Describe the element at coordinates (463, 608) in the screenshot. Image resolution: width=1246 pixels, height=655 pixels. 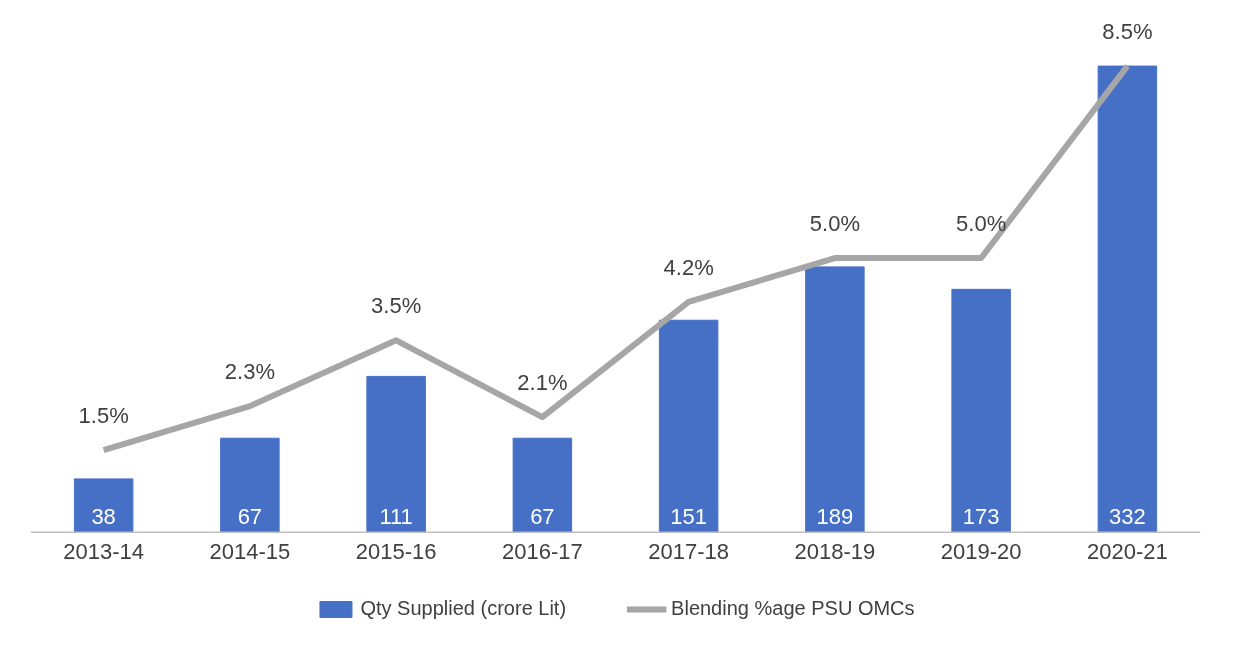
I see `legend-label: Qty Supplied (crore Lit)` at that location.